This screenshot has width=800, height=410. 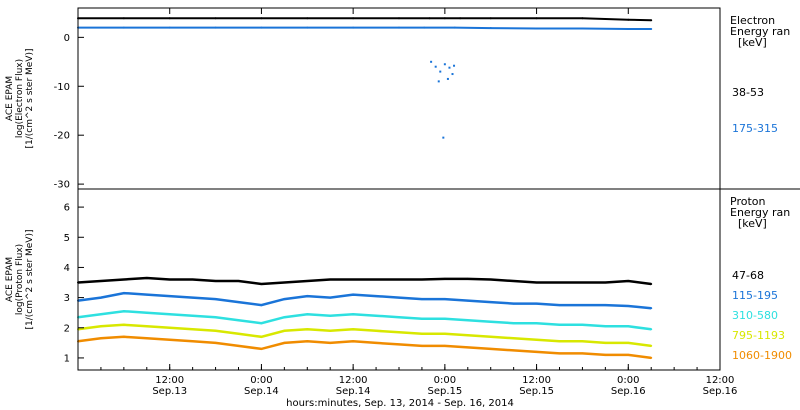 I want to click on legend-entry: 310-580, so click(x=755, y=315).